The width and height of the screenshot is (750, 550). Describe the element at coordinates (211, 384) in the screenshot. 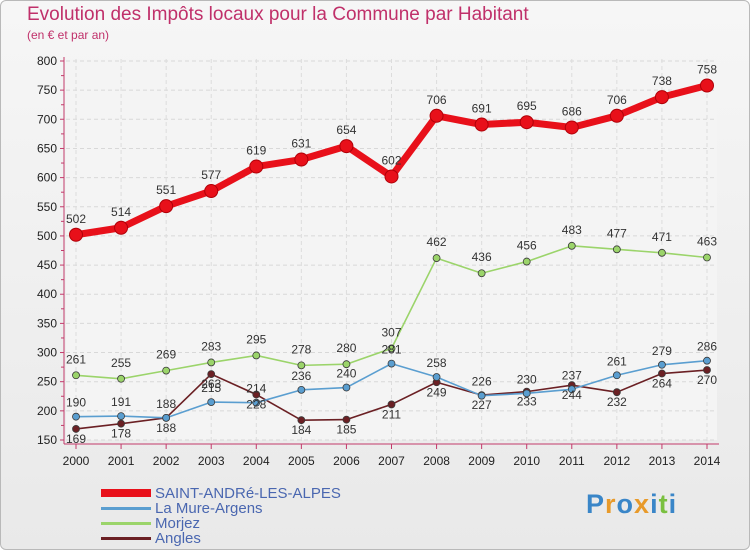

I see `data-label: 263` at that location.